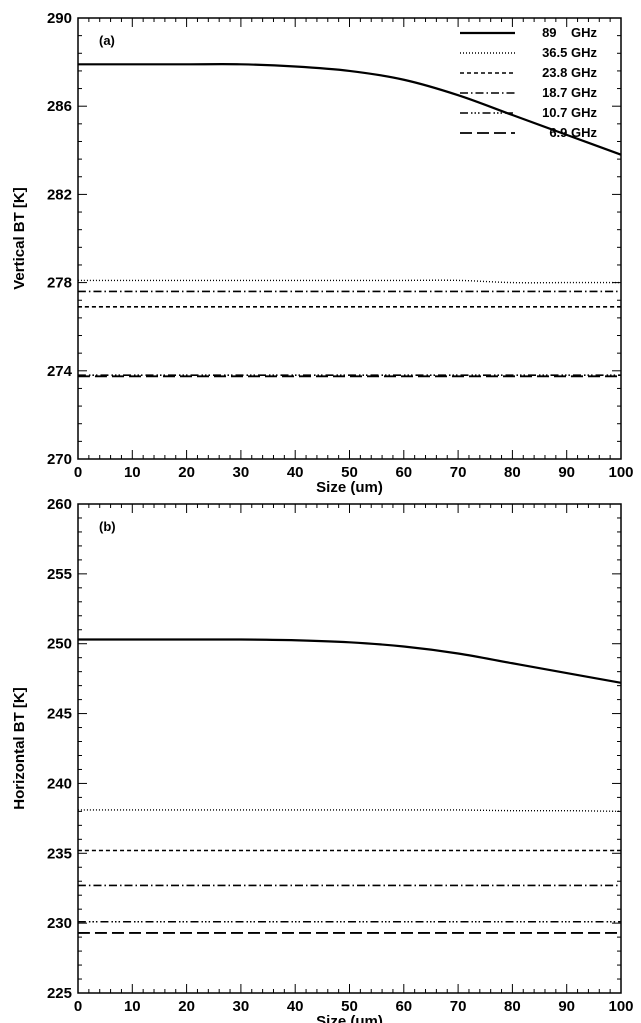 The width and height of the screenshot is (641, 1023). Describe the element at coordinates (569, 112) in the screenshot. I see `legend-label-5: 10.7 GHz` at that location.